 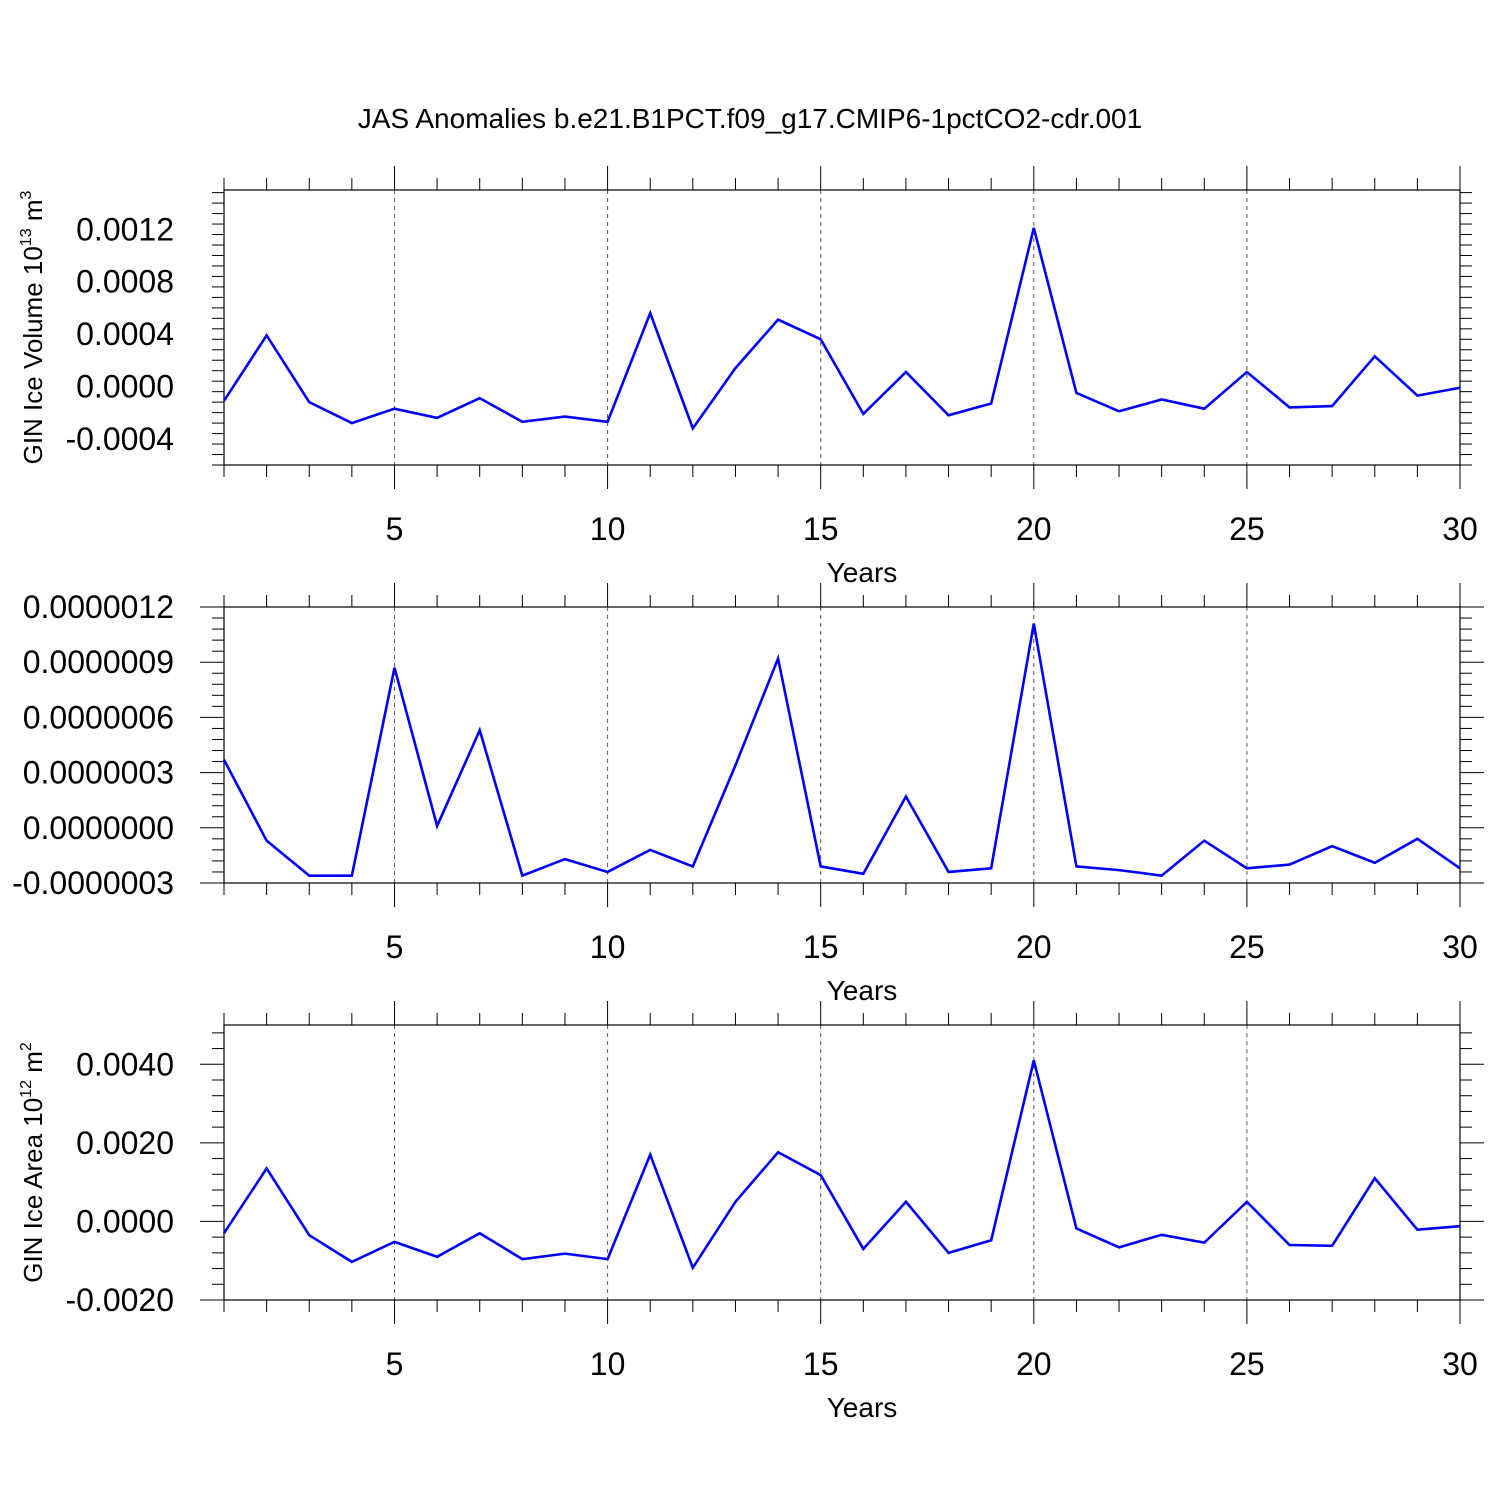 What do you see at coordinates (125, 1143) in the screenshot?
I see `y-tick-label: 0.0020` at bounding box center [125, 1143].